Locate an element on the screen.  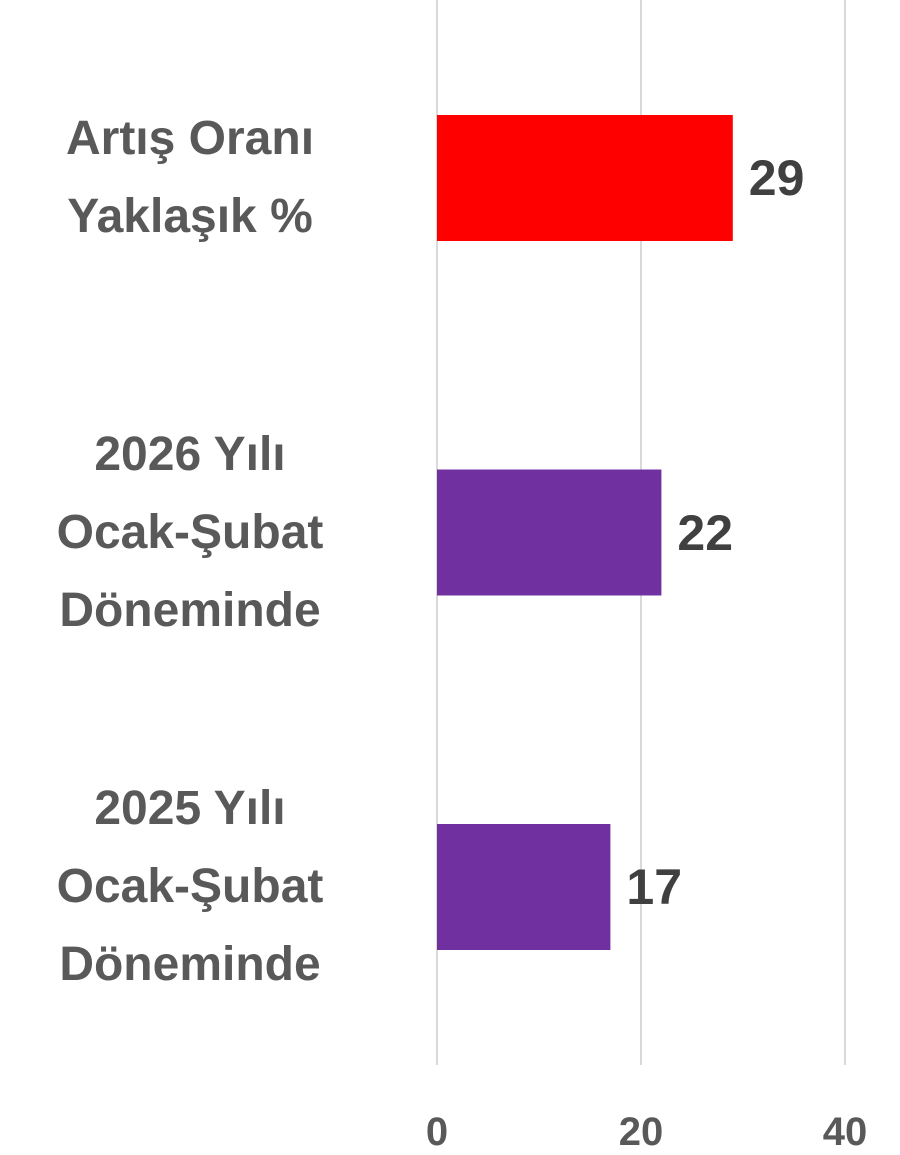
x-tick-label: 40 is located at coordinates (845, 1132).